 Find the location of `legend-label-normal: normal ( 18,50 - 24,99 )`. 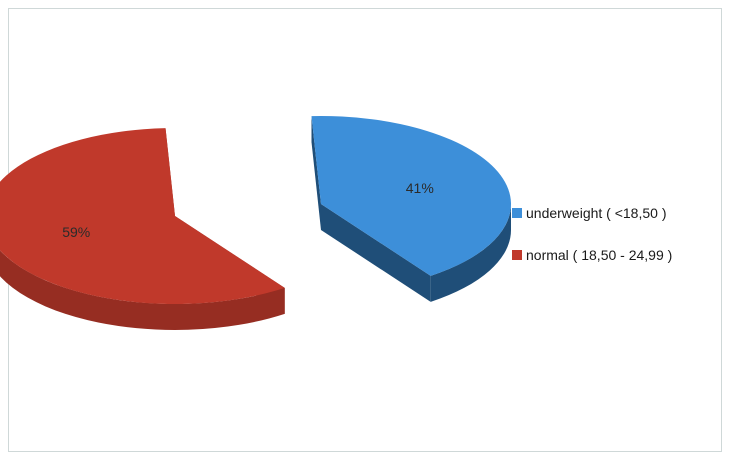

legend-label-normal: normal ( 18,50 - 24,99 ) is located at coordinates (599, 255).